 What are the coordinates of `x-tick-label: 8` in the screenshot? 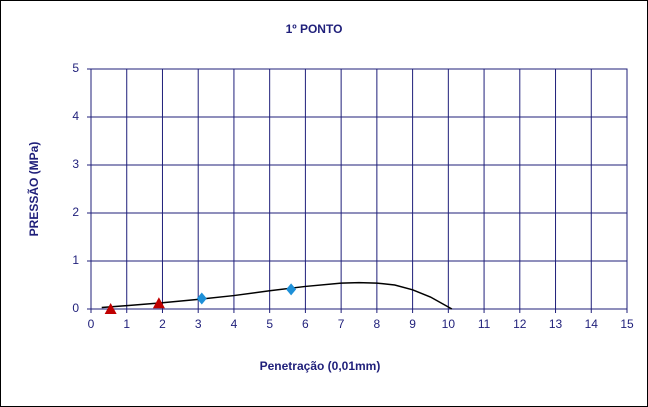 It's located at (377, 324).